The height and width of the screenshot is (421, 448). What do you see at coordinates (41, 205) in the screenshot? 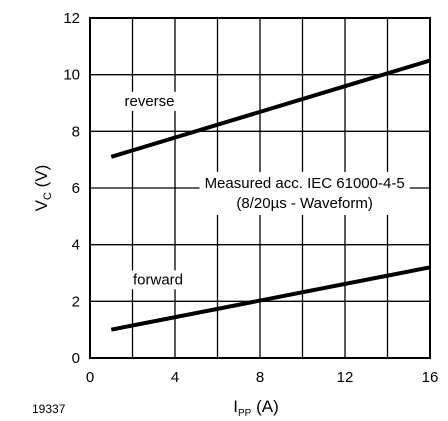
I see `y-axis-label-main: V` at bounding box center [41, 205].